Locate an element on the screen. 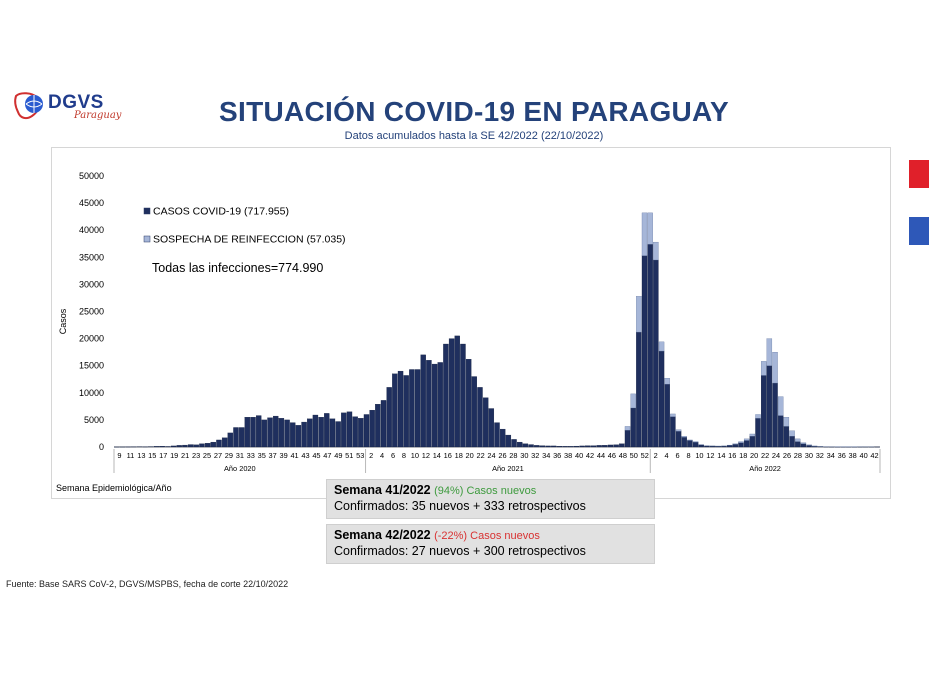  week-41-title: Semana 41/2022 is located at coordinates (382, 490).